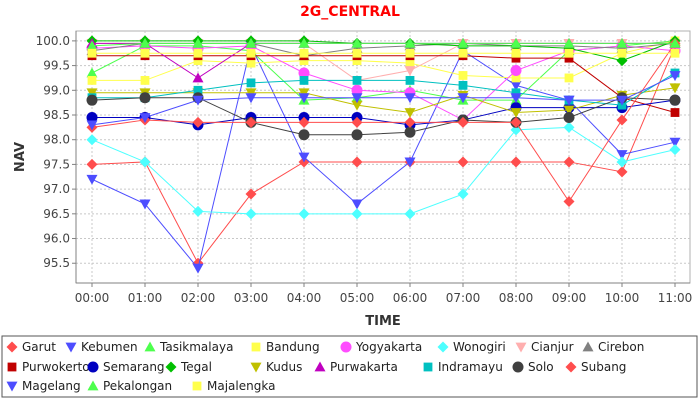 The image size is (700, 400). Describe the element at coordinates (470, 367) in the screenshot. I see `legend-label: Indramayu` at that location.